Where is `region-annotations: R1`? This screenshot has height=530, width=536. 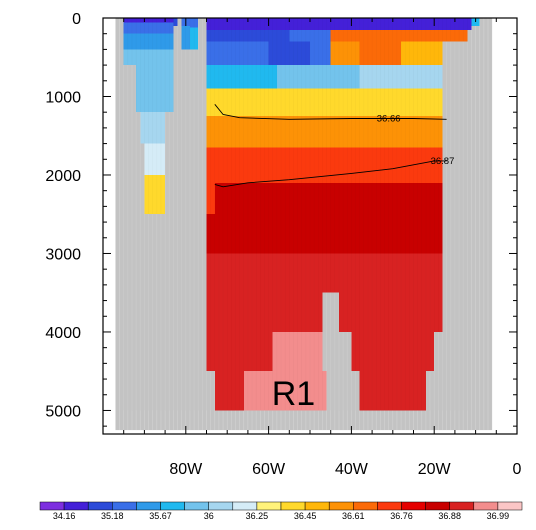 region-annotations: R1 is located at coordinates (293, 394).